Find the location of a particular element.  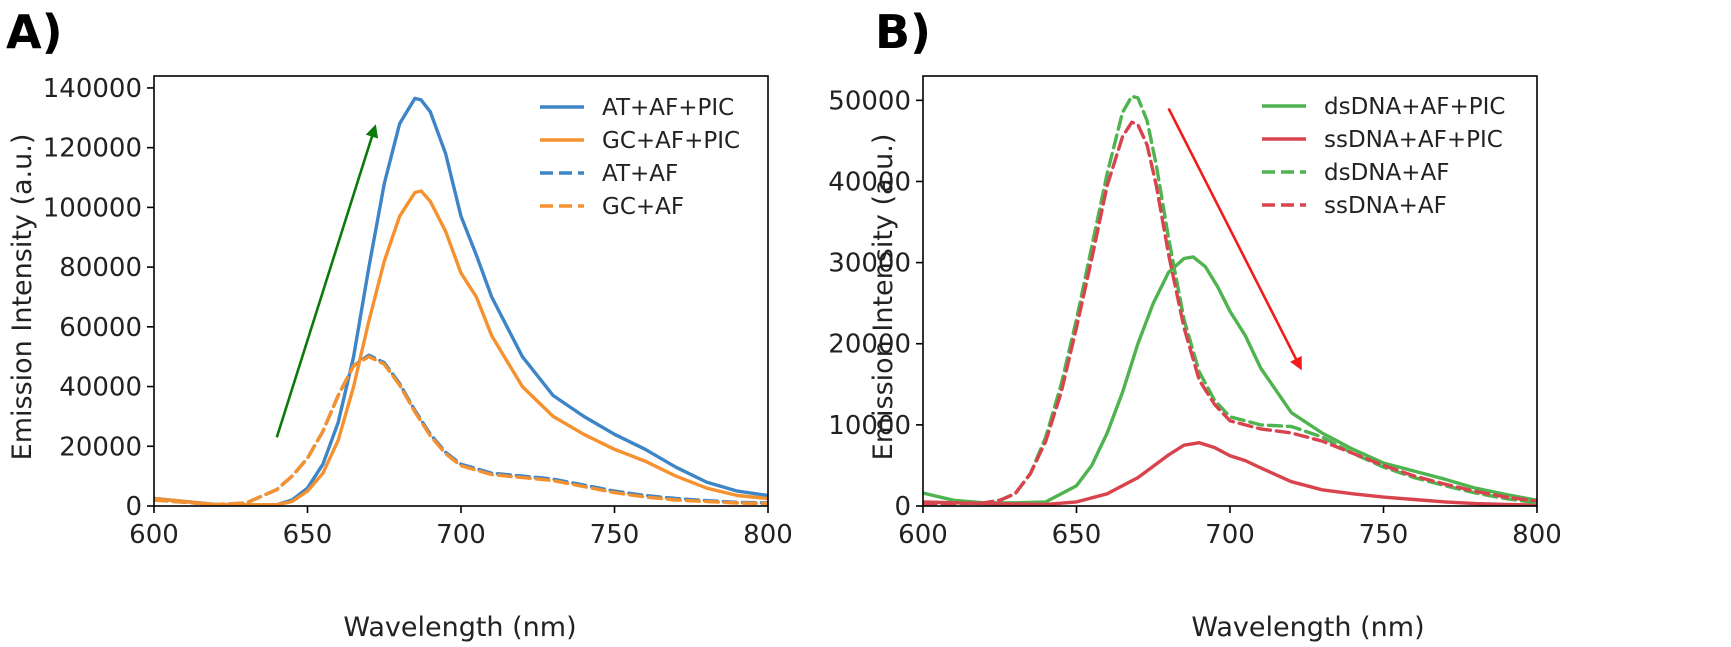

panel-a-y-tick-label: 140000 is located at coordinates (92, 89).